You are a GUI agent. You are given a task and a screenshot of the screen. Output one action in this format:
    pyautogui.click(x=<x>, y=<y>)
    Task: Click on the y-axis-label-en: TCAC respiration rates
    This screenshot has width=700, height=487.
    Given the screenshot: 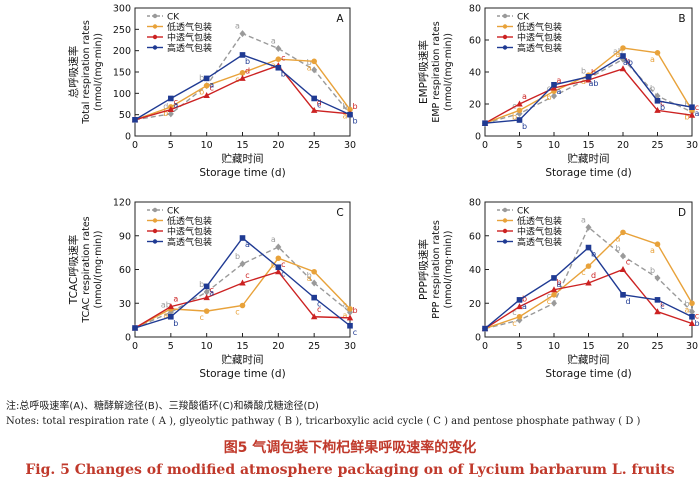 What is the action you would take?
    pyautogui.click(x=86, y=269)
    